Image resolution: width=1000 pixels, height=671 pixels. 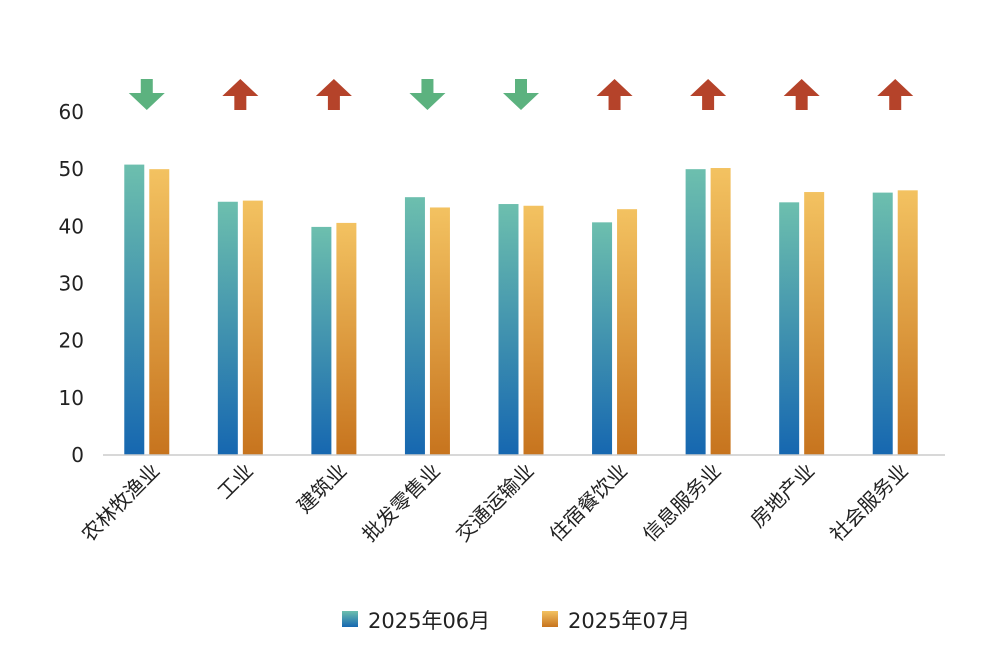 I want to click on y-tick-label: 10, so click(x=71, y=398).